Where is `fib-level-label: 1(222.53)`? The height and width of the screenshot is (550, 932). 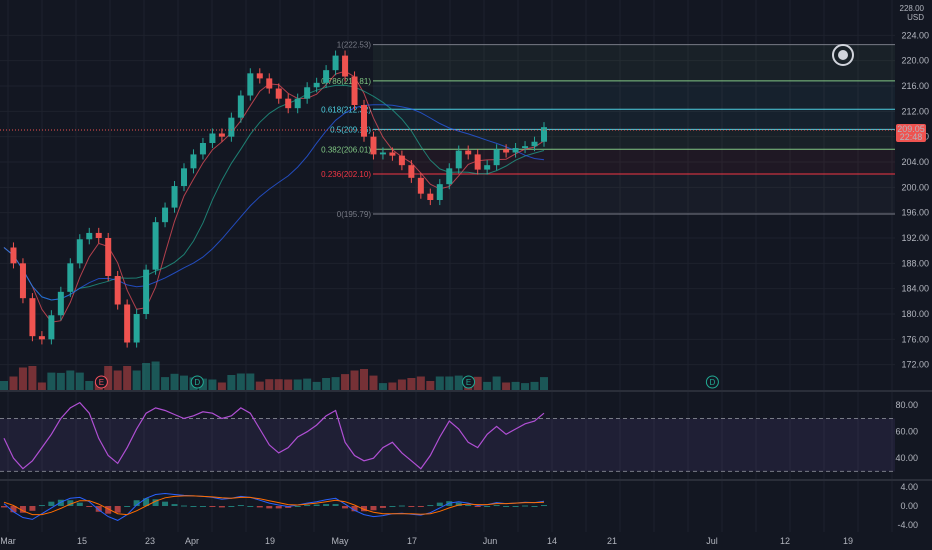
fib-level-label: 1(222.53) is located at coordinates (354, 45).